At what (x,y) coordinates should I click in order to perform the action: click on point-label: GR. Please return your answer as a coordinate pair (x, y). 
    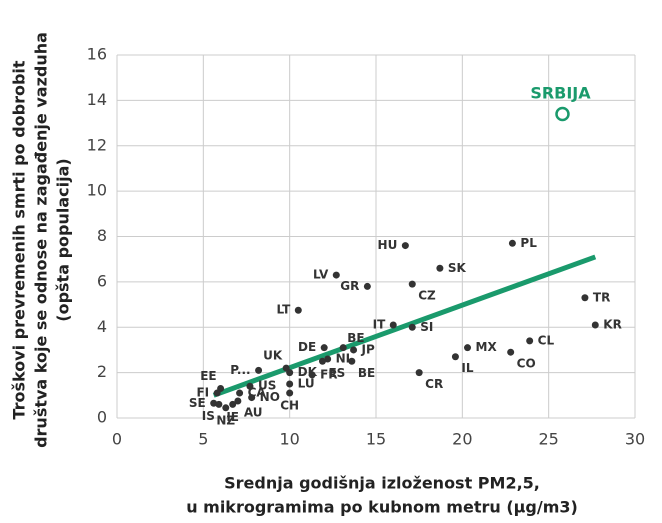
    Looking at the image, I should click on (349, 286).